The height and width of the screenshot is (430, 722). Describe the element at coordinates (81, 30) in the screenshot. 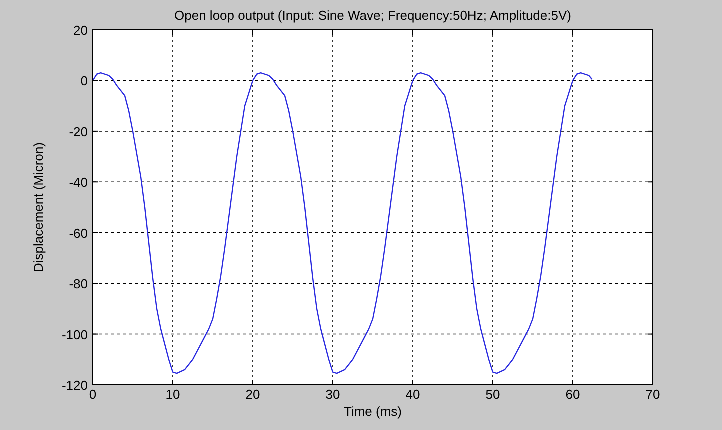

I see `y-tick-label: 20` at that location.